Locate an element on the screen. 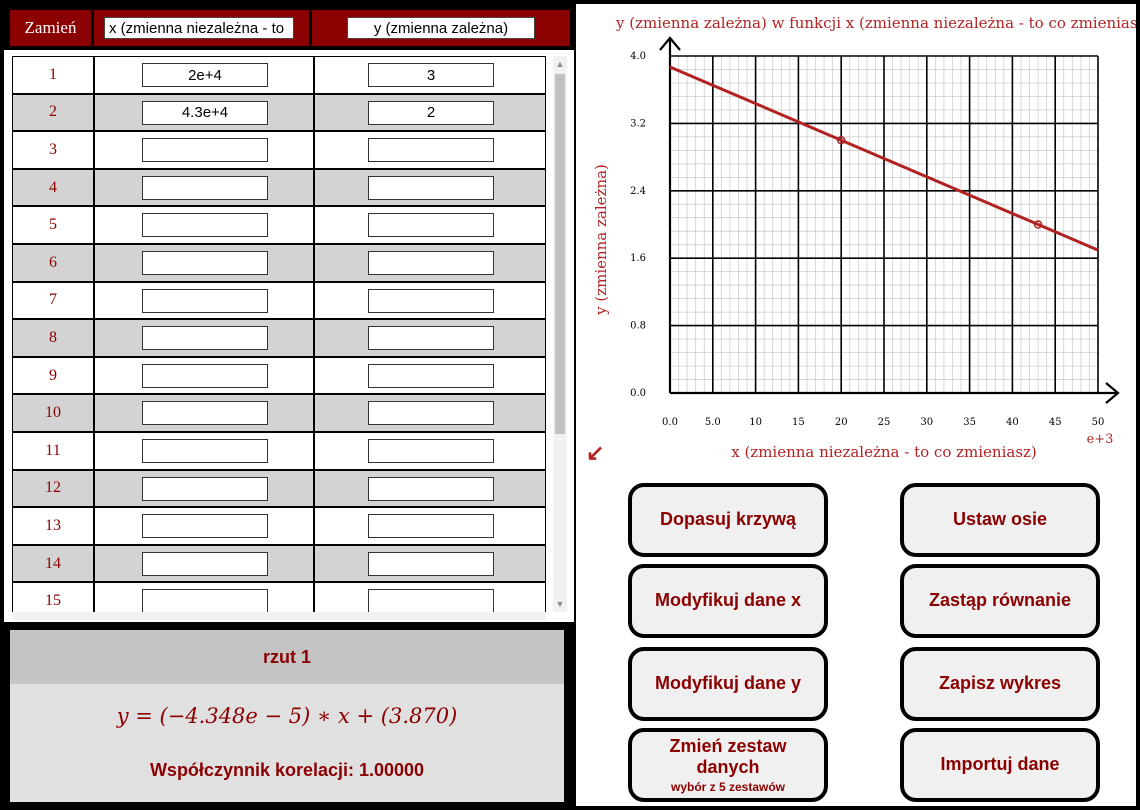 This screenshot has height=810, width=1140. row-number-cell: 4 is located at coordinates (53, 187).